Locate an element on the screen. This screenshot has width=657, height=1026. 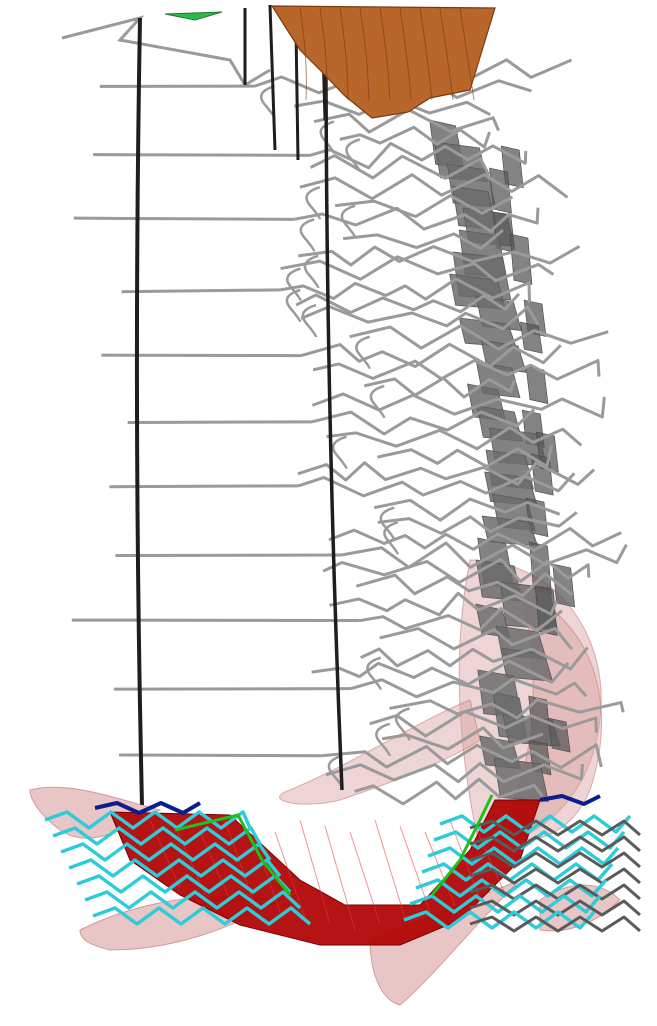
green-outline-left is located at coordinates (233, 854).